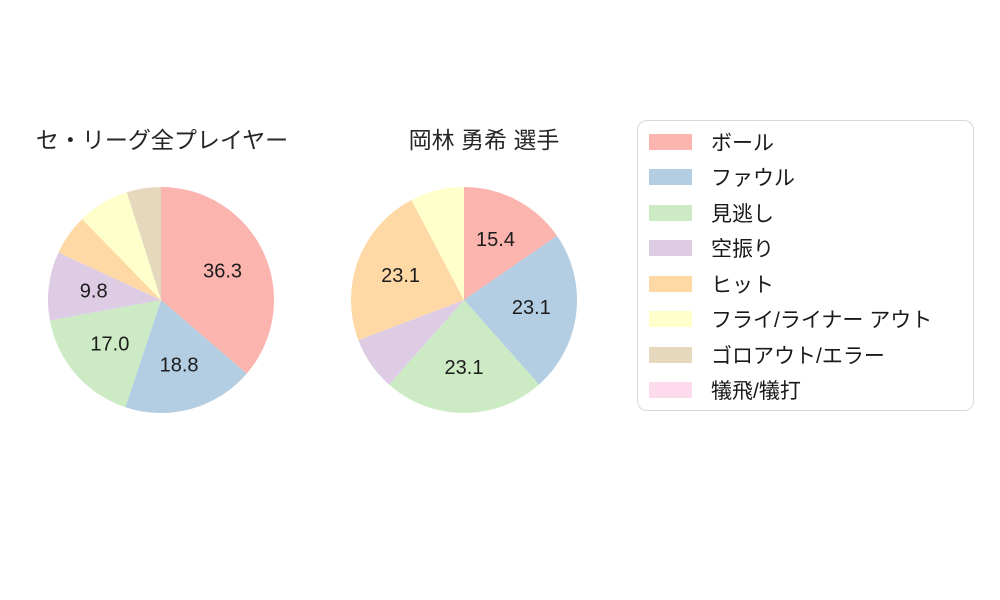 This screenshot has height=600, width=1000. Describe the element at coordinates (753, 179) in the screenshot. I see `legend-label: ファウル` at that location.